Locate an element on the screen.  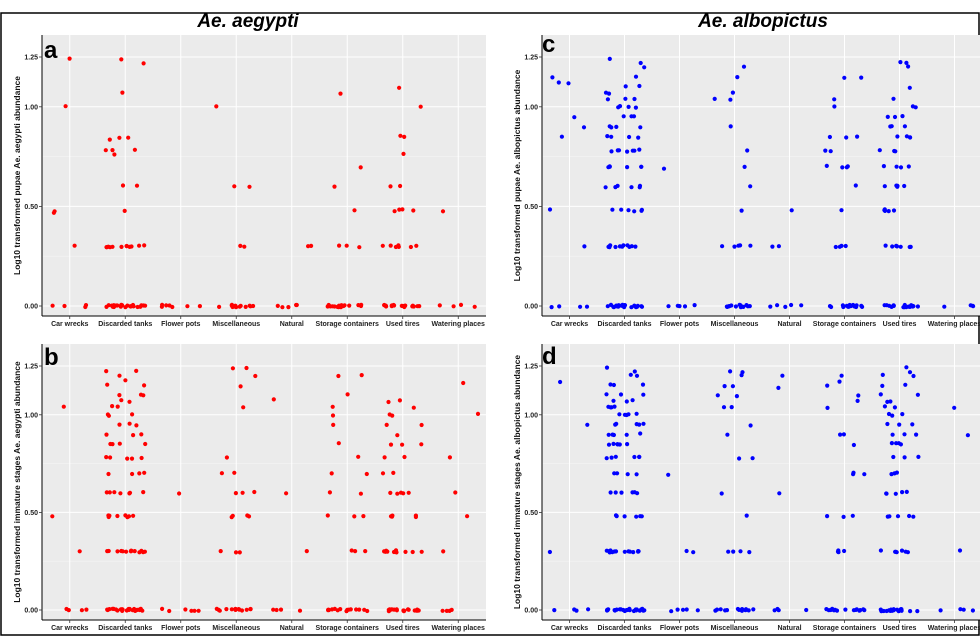
x-tick-label: Natural is located at coordinates (789, 324).